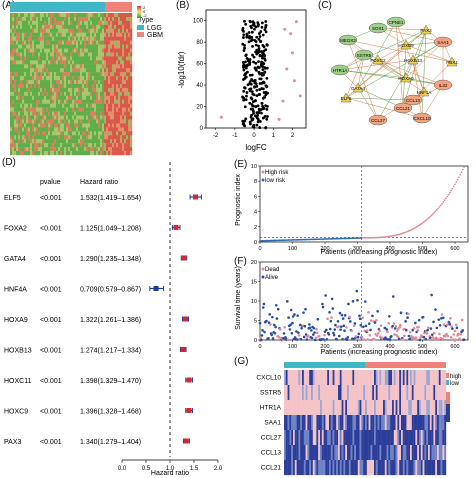 The width and height of the screenshot is (474, 478). What do you see at coordinates (291, 34) in the screenshot?
I see `volcano-point-up` at bounding box center [291, 34].